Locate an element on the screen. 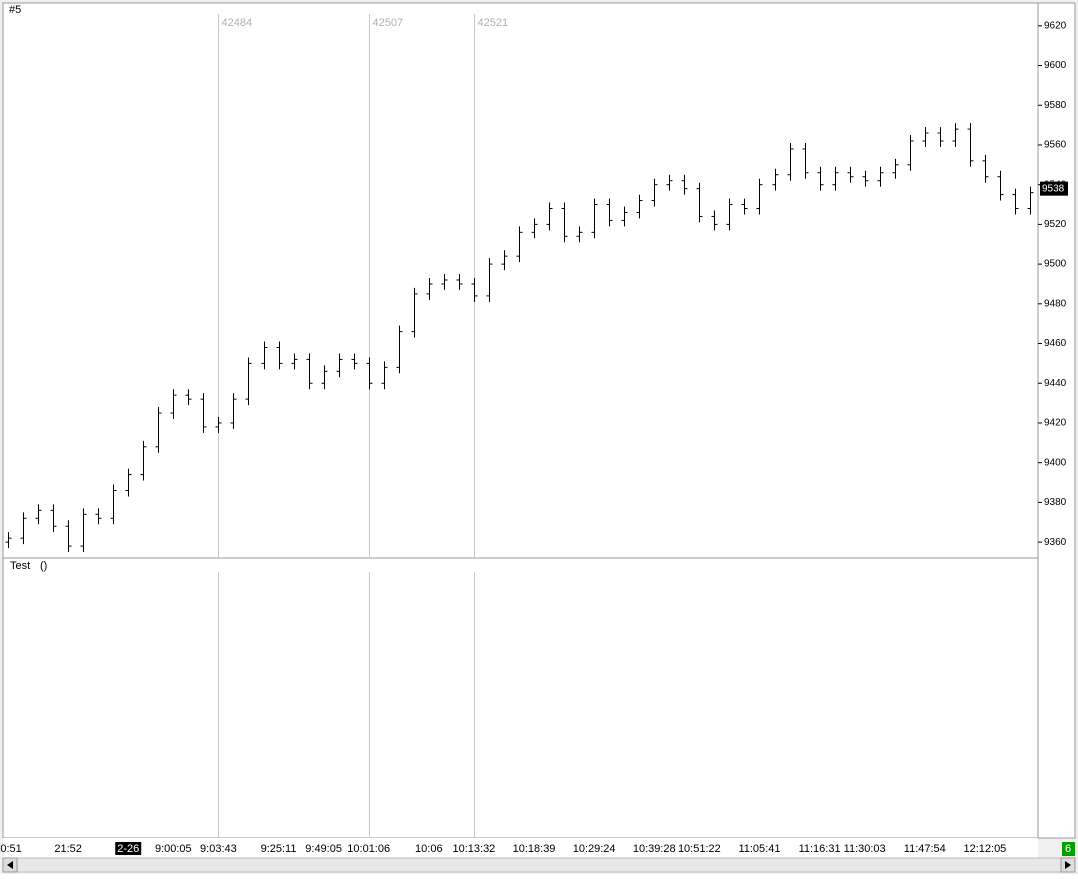  x-tick-label: 10:01:06 is located at coordinates (368, 849).